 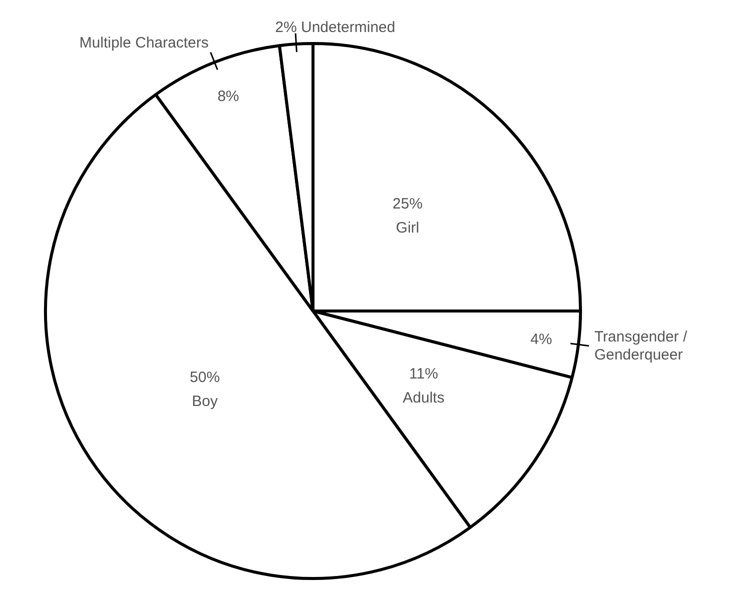 What do you see at coordinates (407, 204) in the screenshot?
I see `data-label: 25%` at bounding box center [407, 204].